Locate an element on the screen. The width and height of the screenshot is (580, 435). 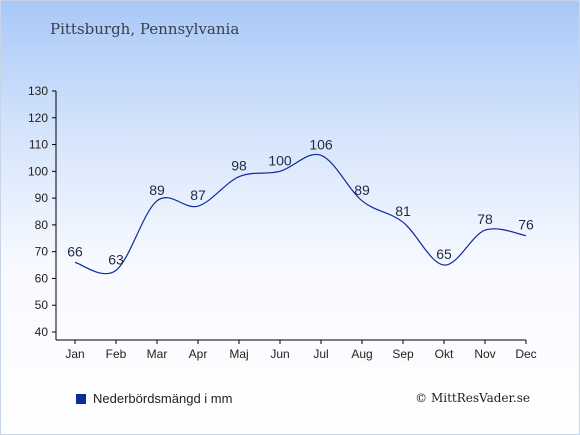
y-tick-label: 60 is located at coordinates (42, 278).